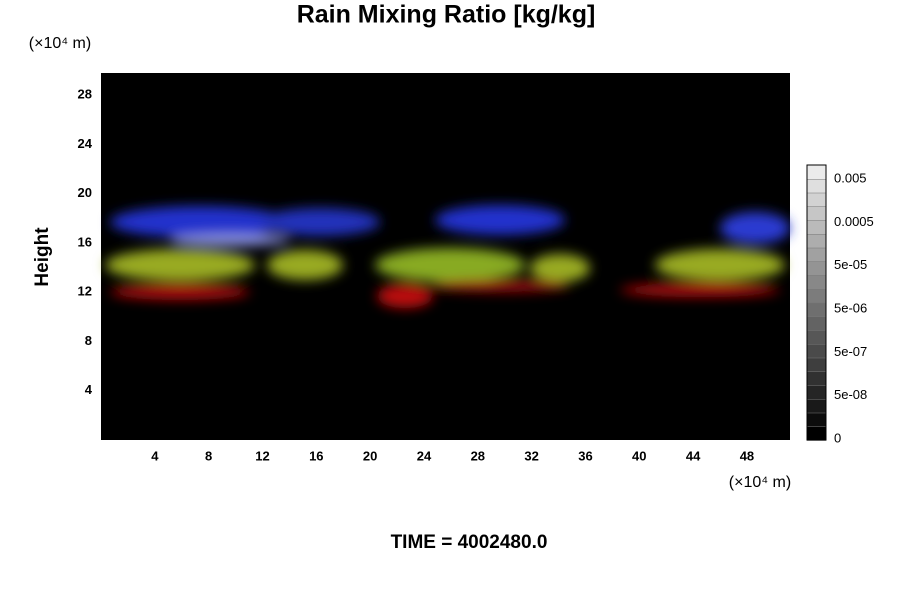 This screenshot has height=600, width=900. I want to click on y-axis-title: Height, so click(42, 257).